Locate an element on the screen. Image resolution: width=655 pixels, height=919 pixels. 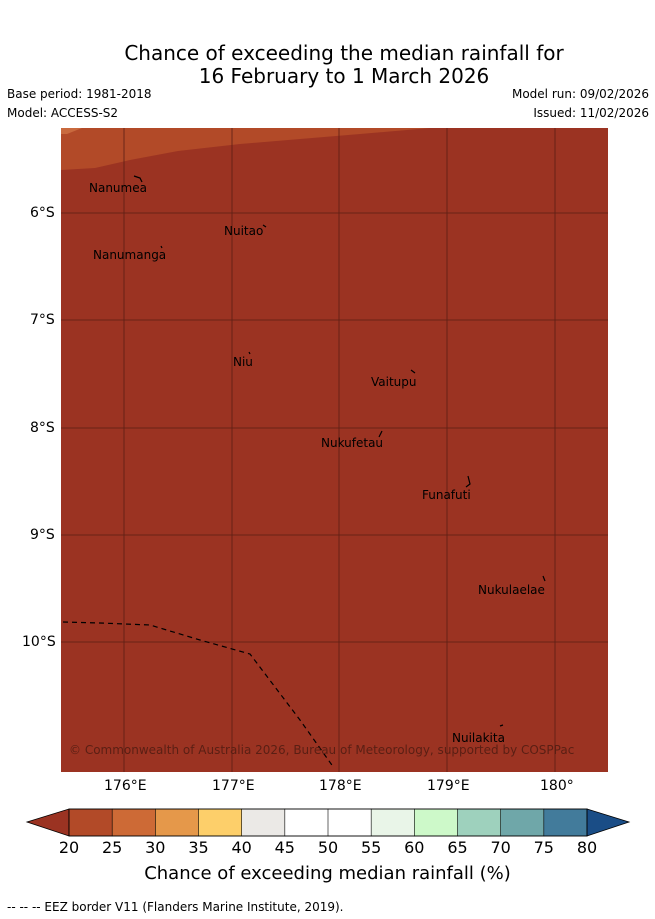
island-shape-nukulaelae is located at coordinates (544, 578).